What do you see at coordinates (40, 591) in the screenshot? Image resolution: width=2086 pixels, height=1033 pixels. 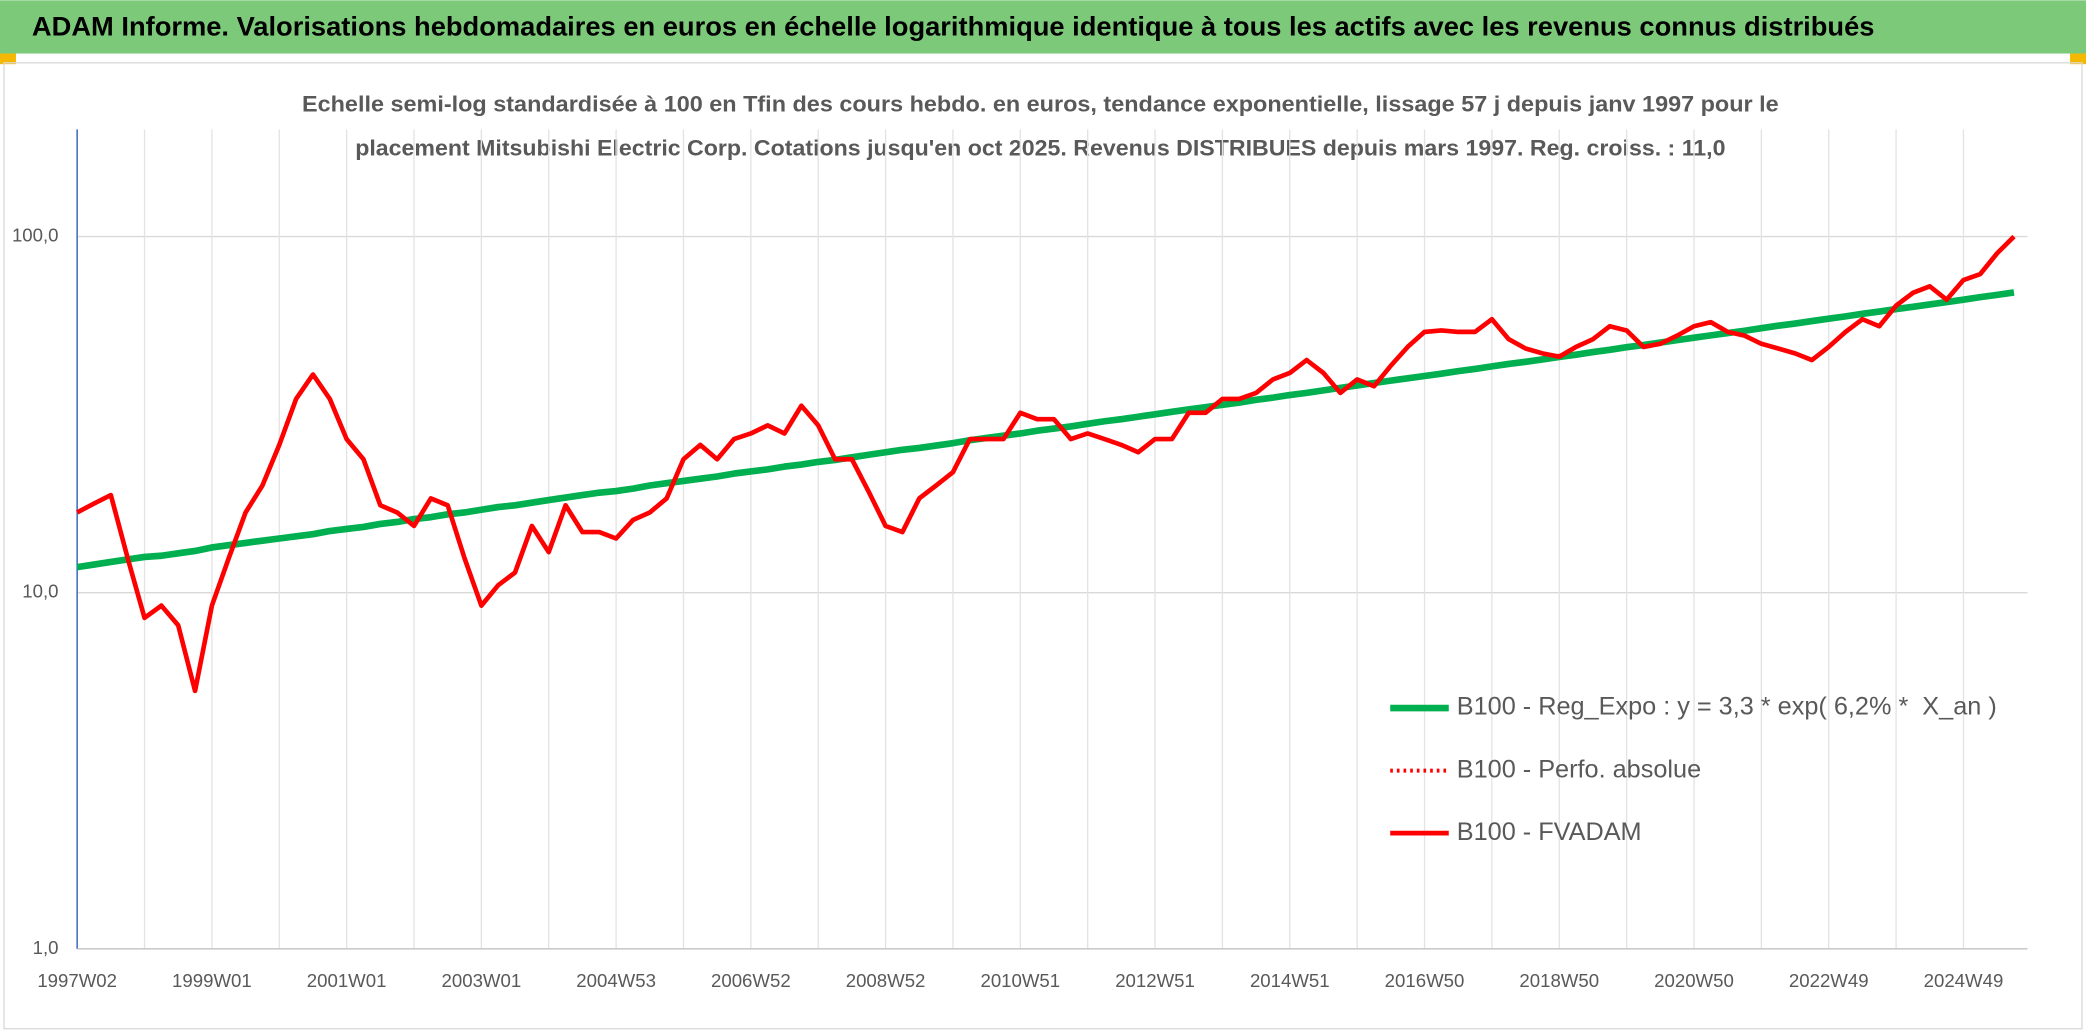 I see `y-tick-label: 10,0` at bounding box center [40, 591].